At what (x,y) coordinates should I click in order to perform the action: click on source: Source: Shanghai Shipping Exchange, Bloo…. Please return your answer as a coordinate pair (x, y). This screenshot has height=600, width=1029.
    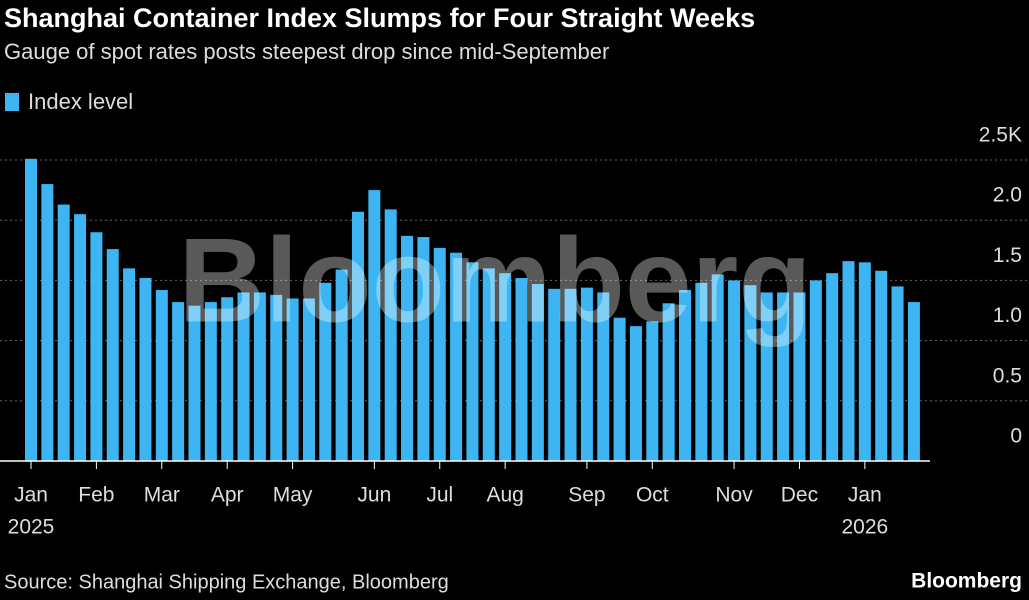
    Looking at the image, I should click on (226, 582).